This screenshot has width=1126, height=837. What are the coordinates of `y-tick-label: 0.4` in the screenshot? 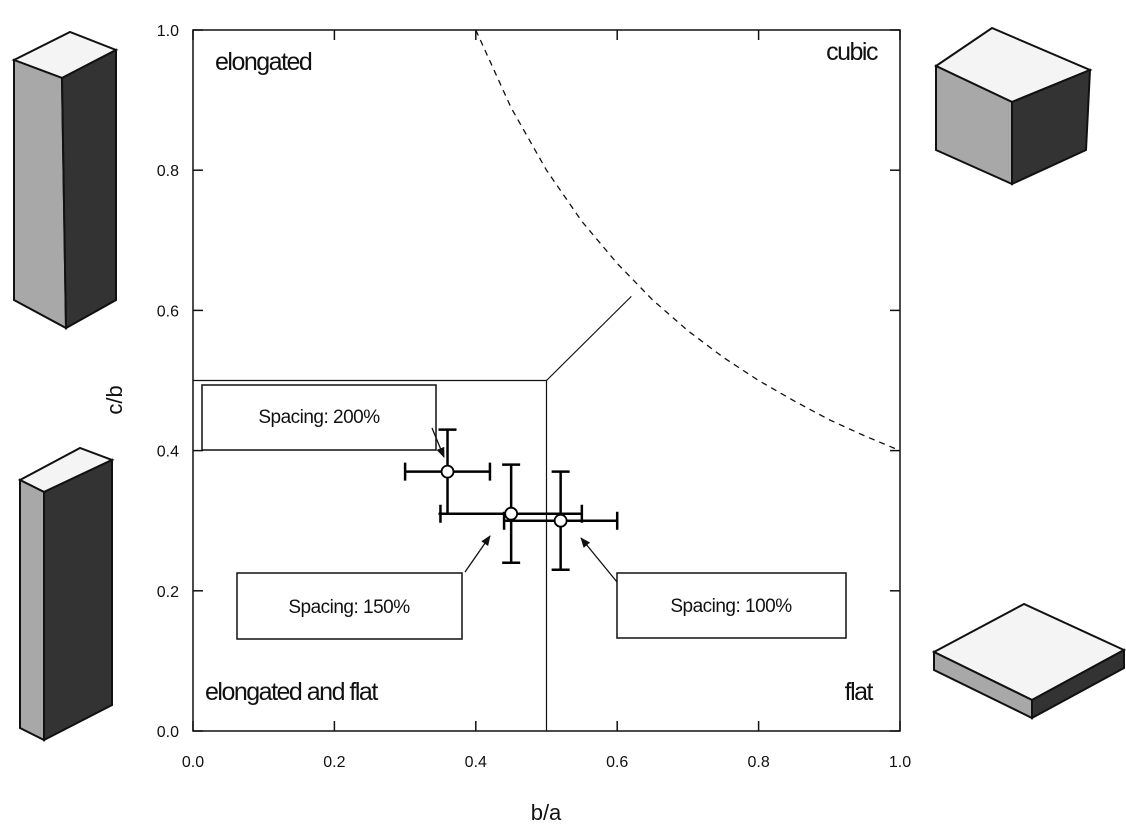 It's located at (168, 452).